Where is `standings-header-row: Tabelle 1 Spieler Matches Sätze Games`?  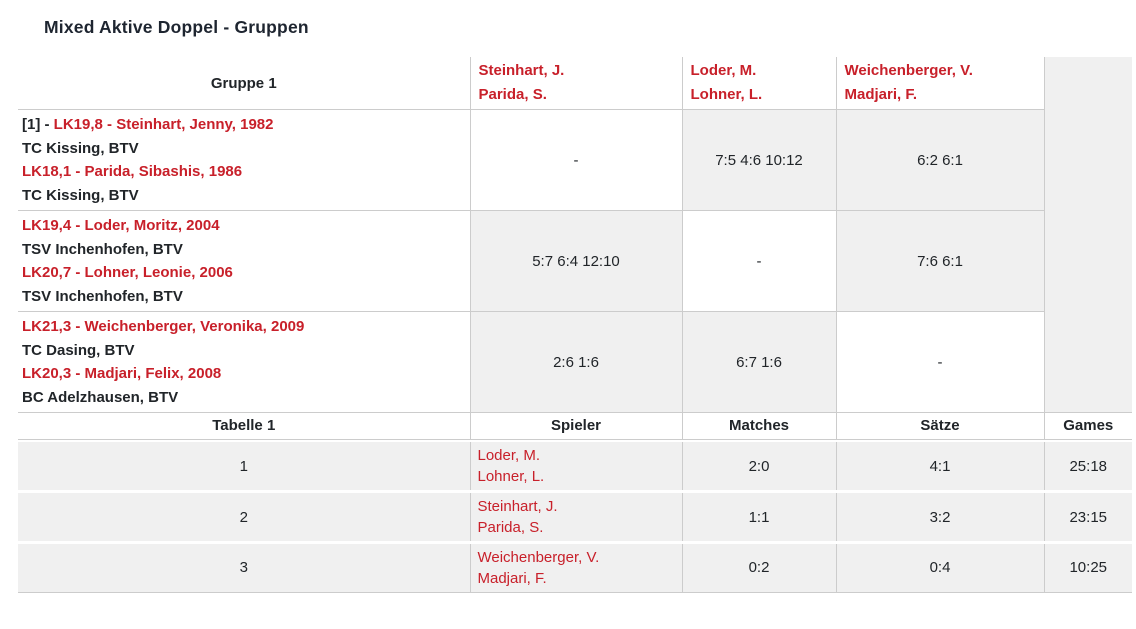 standings-header-row: Tabelle 1 Spieler Matches Sätze Games is located at coordinates (575, 426).